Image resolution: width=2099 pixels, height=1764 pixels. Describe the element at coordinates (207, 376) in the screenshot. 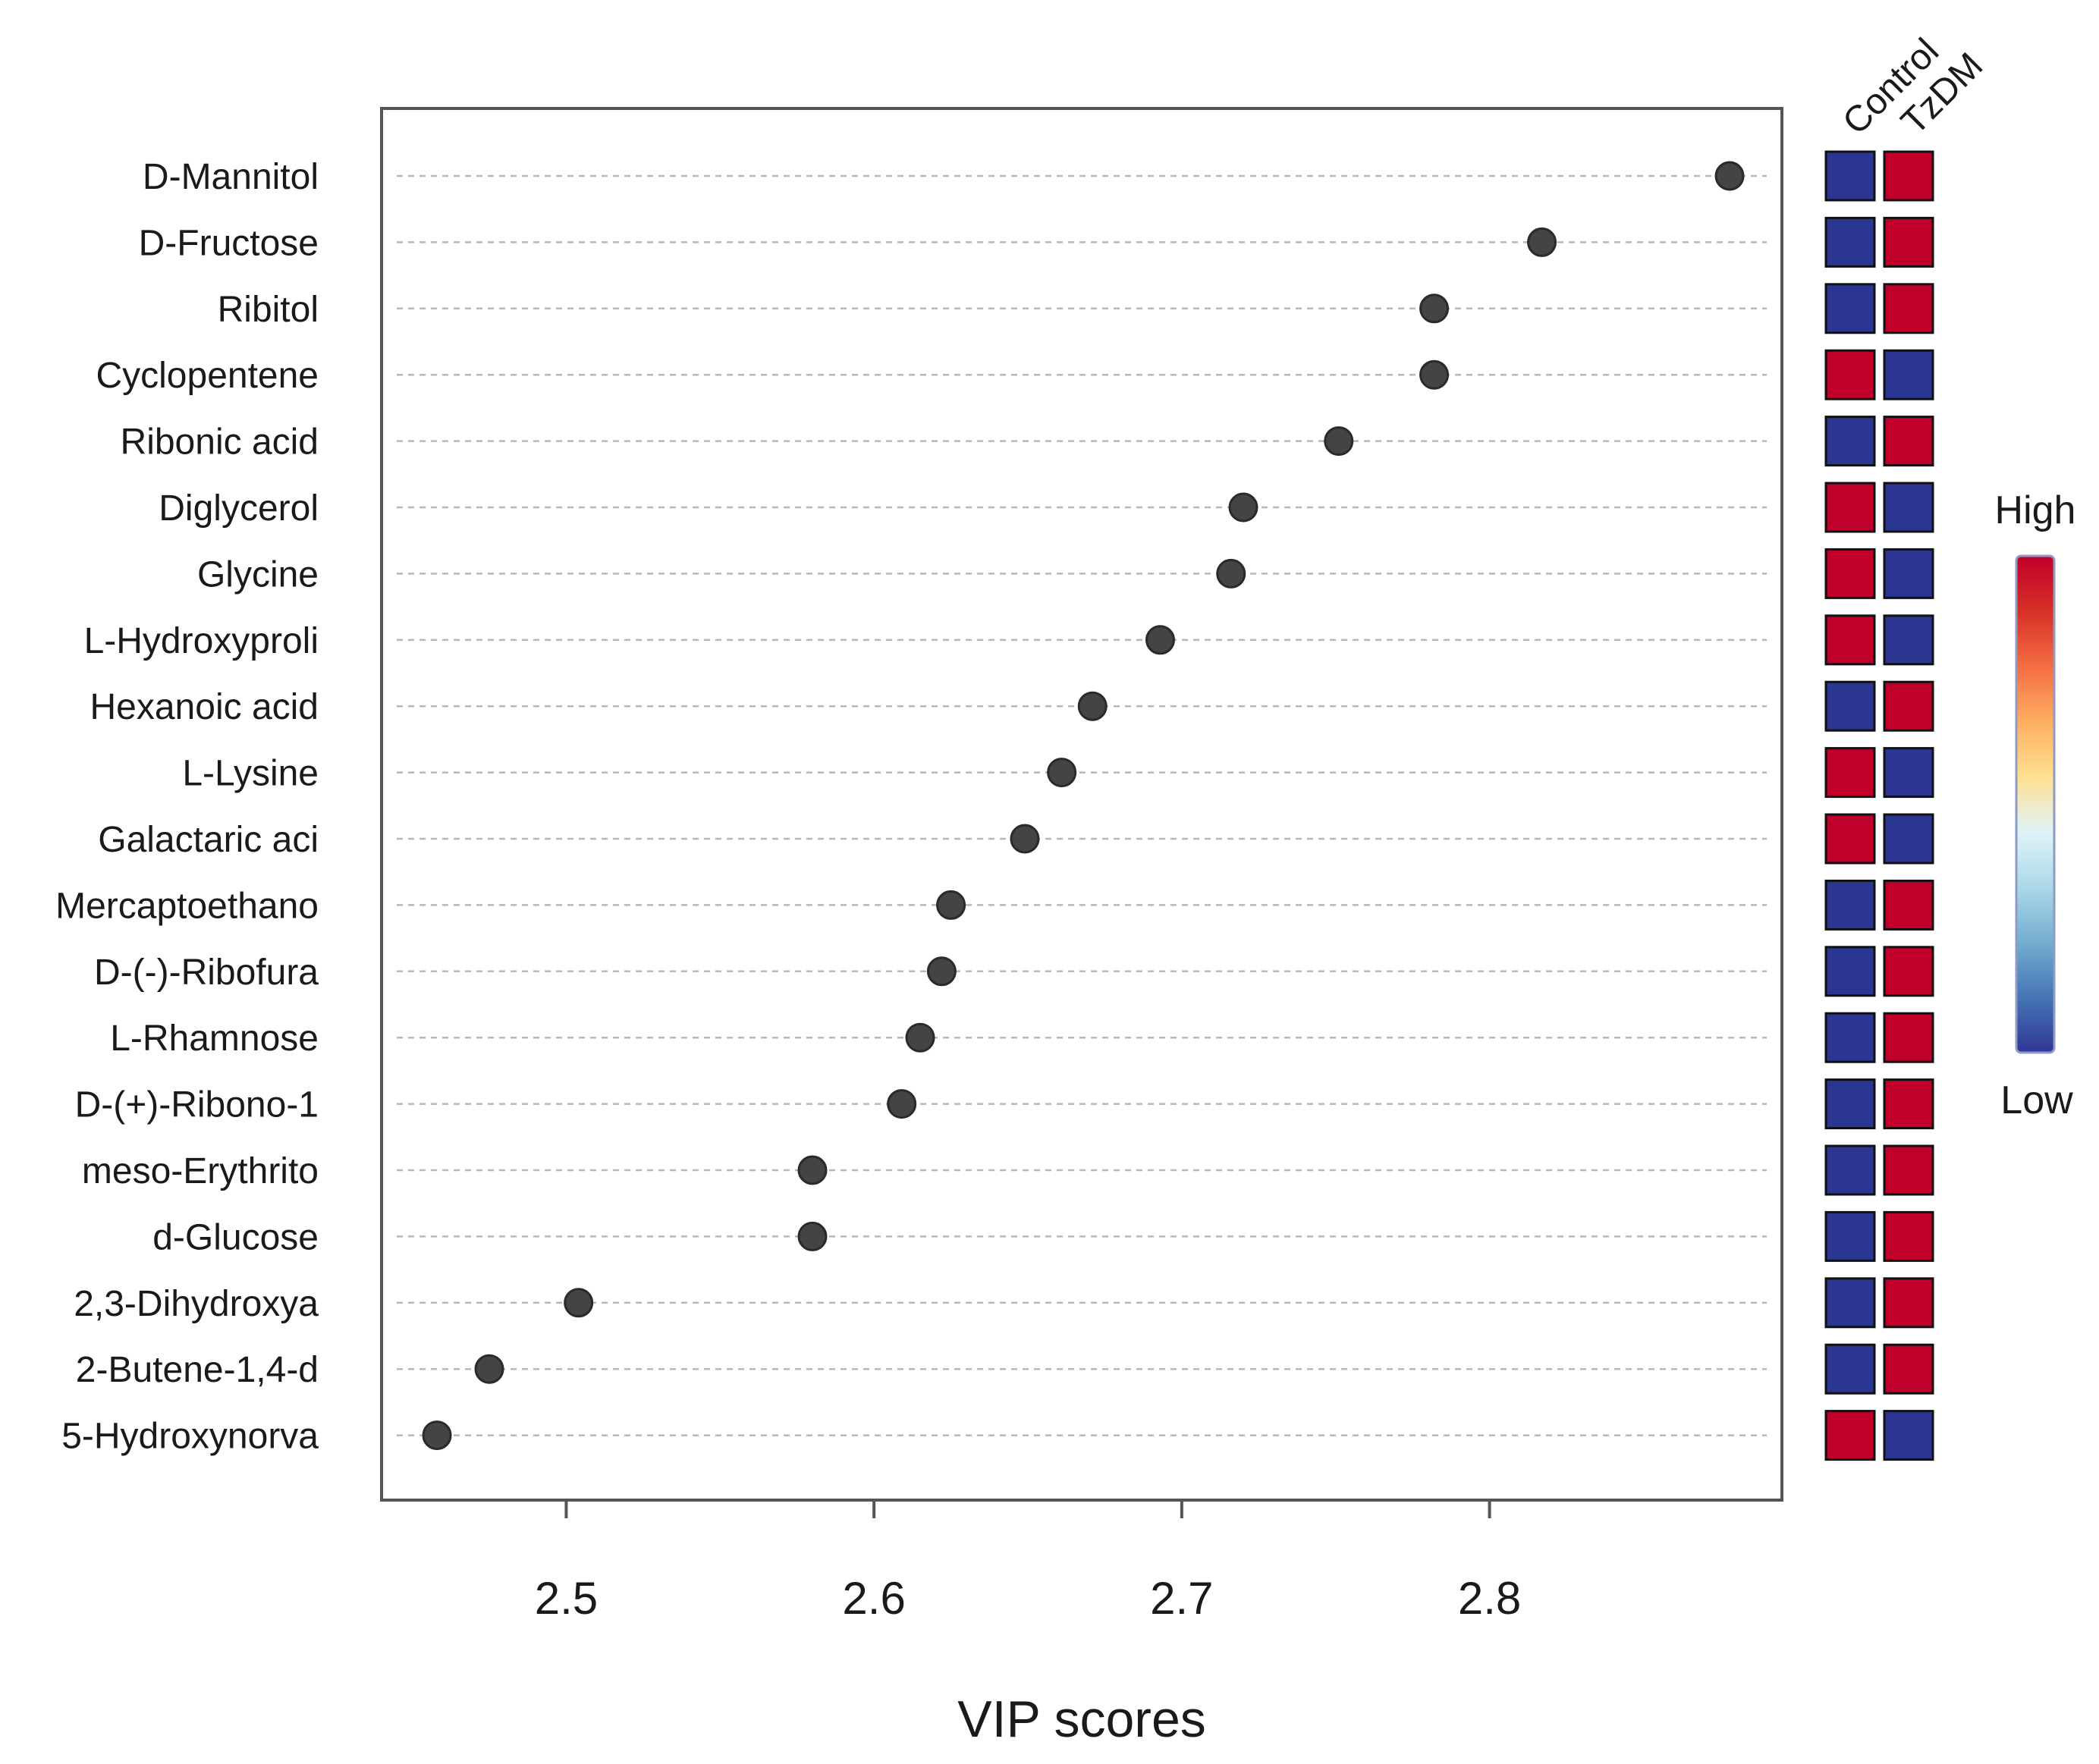

I see `metabolite-label: Cyclopentene` at that location.